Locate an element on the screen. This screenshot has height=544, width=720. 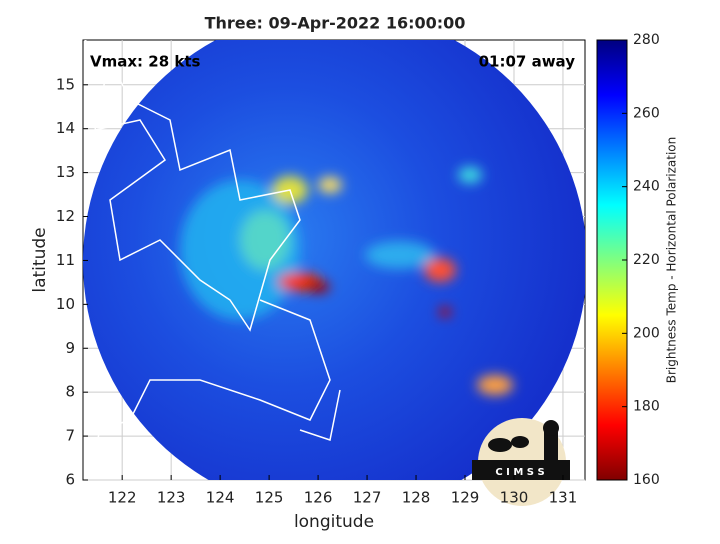
colorbar-tick-label: 180 is located at coordinates (646, 407).